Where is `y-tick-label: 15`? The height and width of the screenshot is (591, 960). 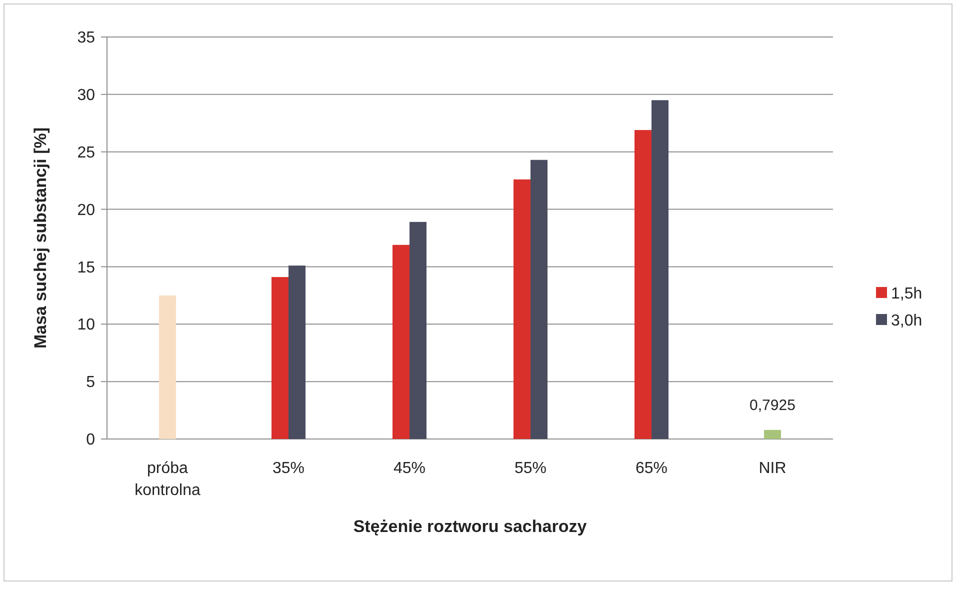
y-tick-label: 15 is located at coordinates (86, 267).